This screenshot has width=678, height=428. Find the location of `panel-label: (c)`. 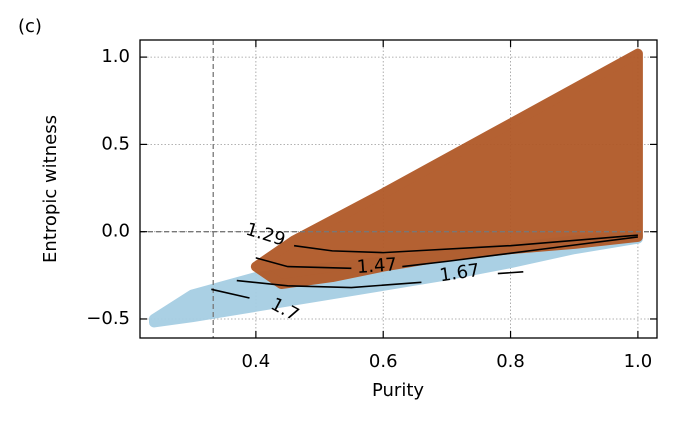

panel-label: (c) is located at coordinates (30, 26).